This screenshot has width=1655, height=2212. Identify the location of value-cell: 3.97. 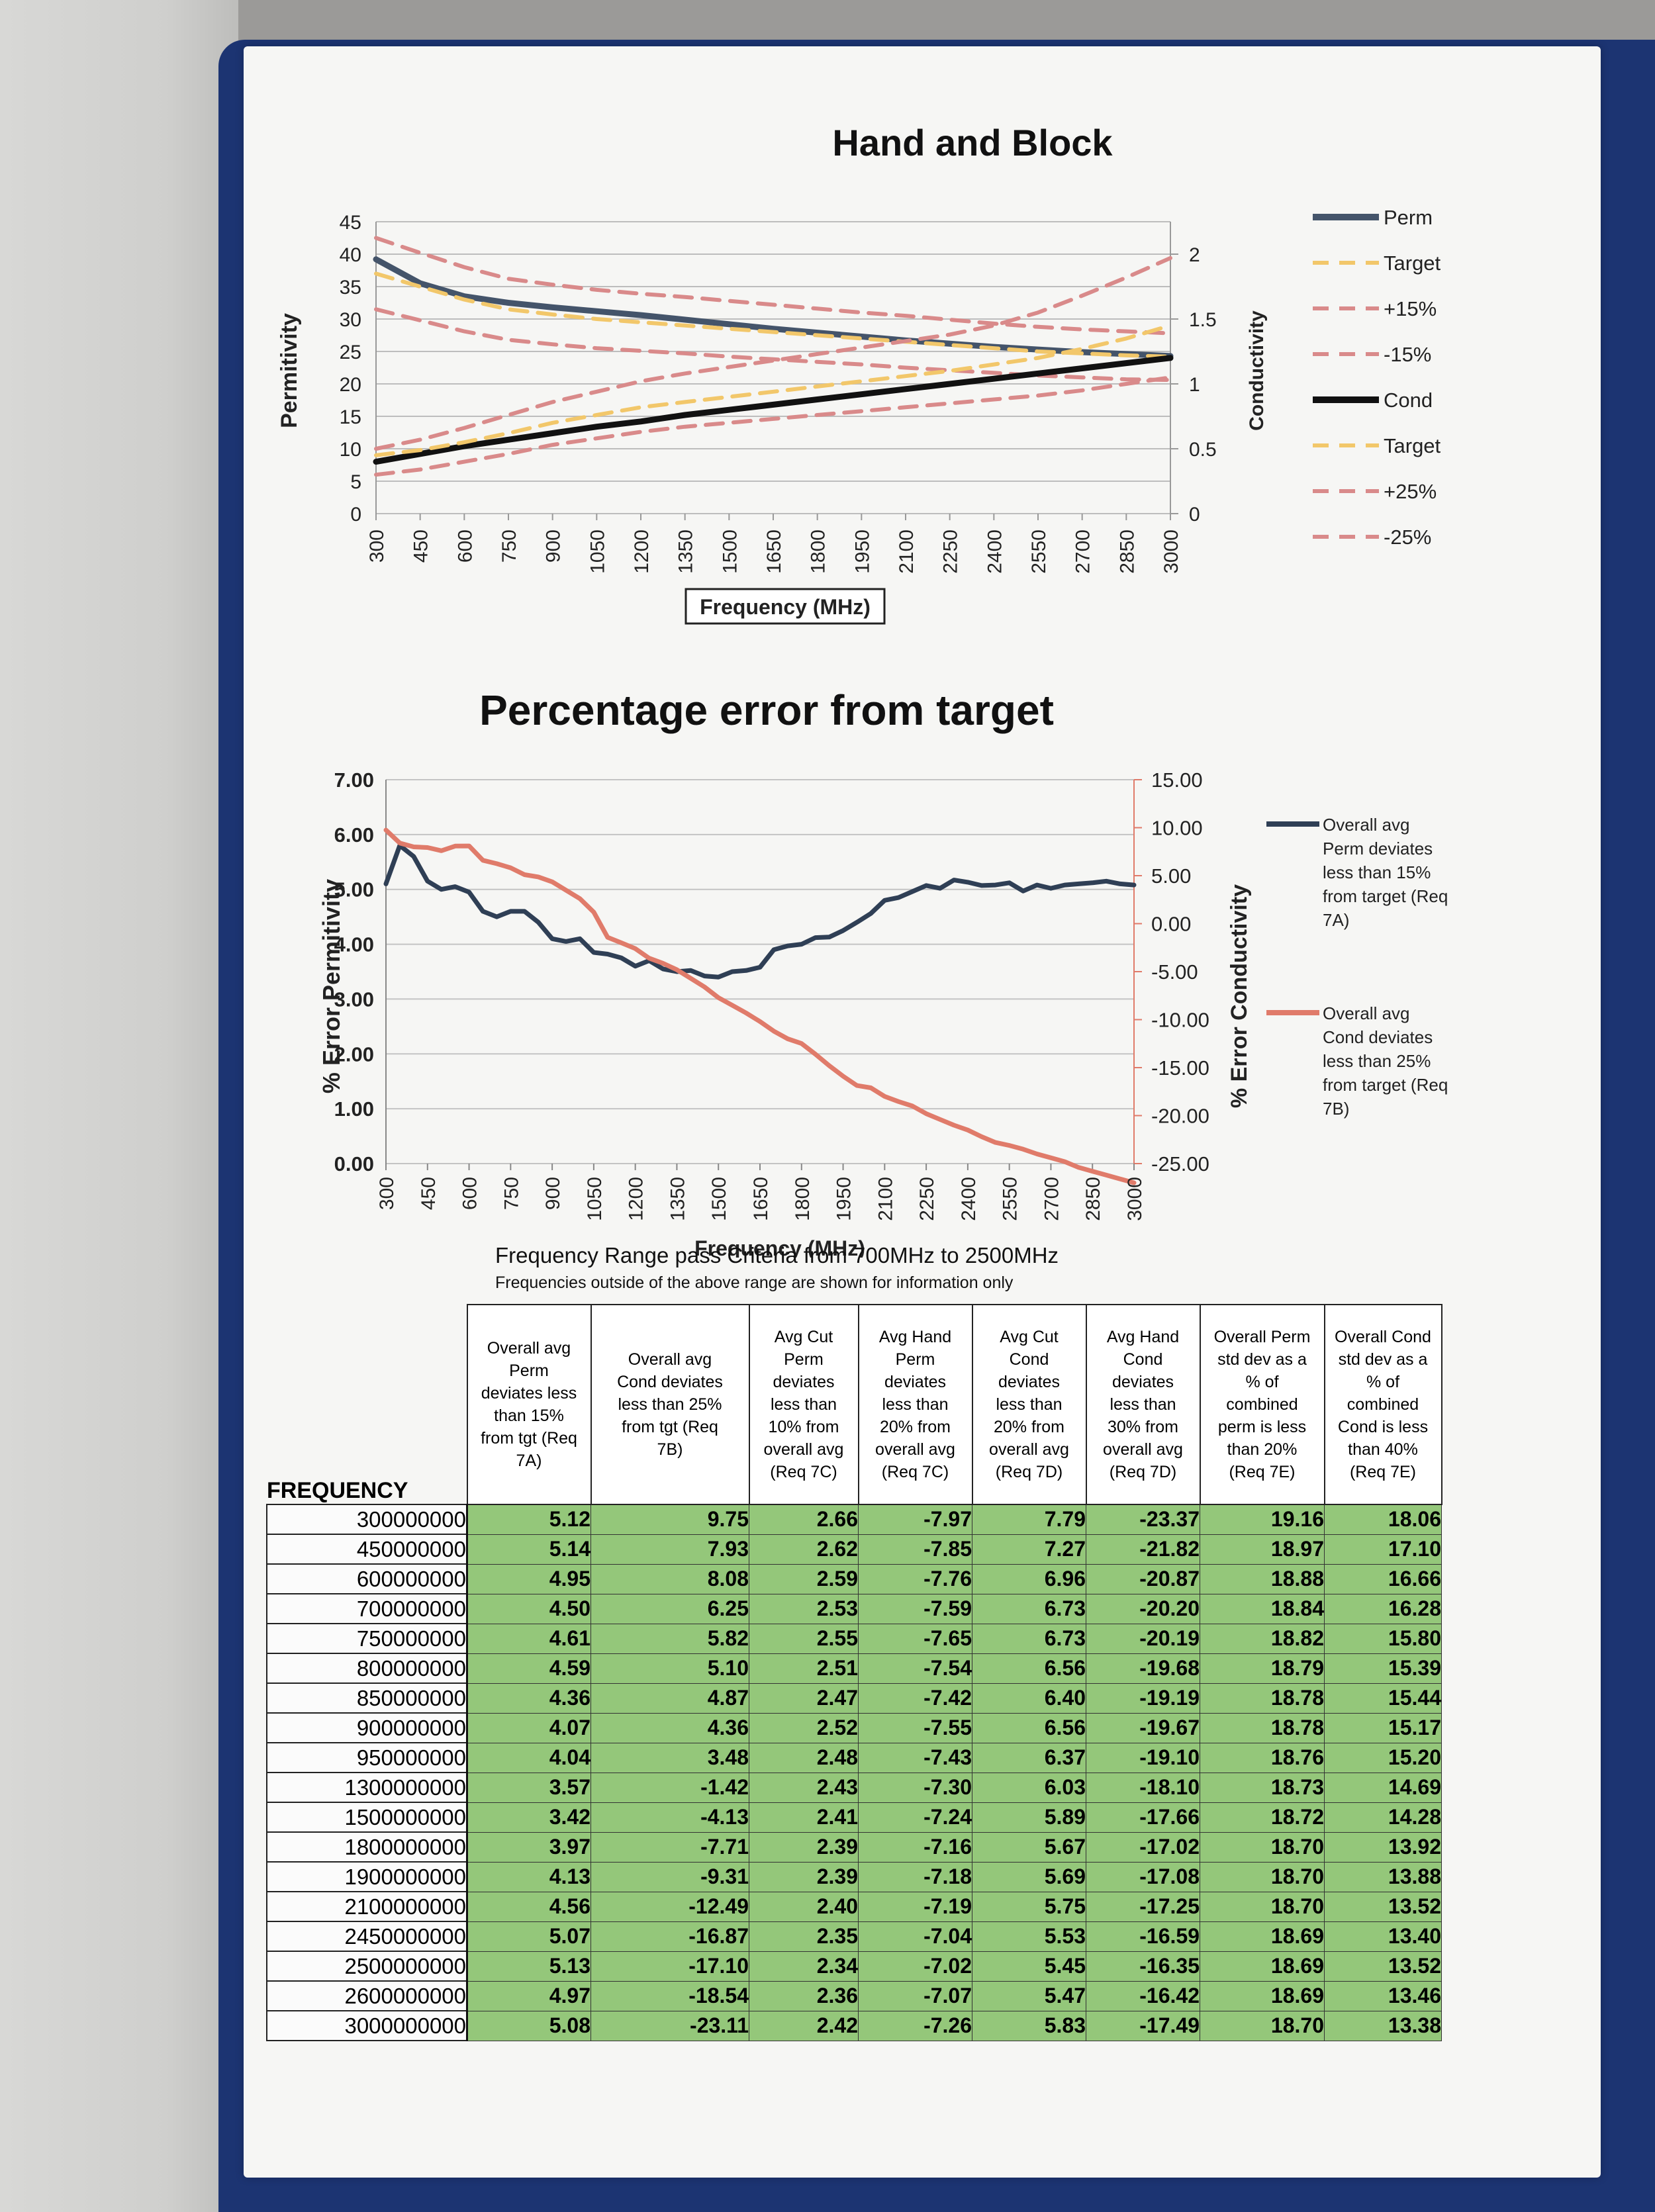
(529, 1847).